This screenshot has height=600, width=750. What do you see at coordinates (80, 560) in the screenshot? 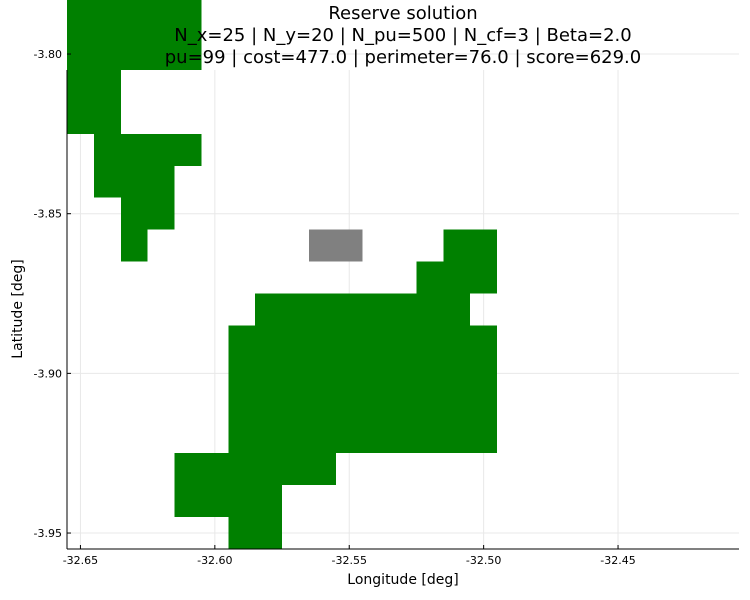
I see `x-tick-label: -32.65` at bounding box center [80, 560].